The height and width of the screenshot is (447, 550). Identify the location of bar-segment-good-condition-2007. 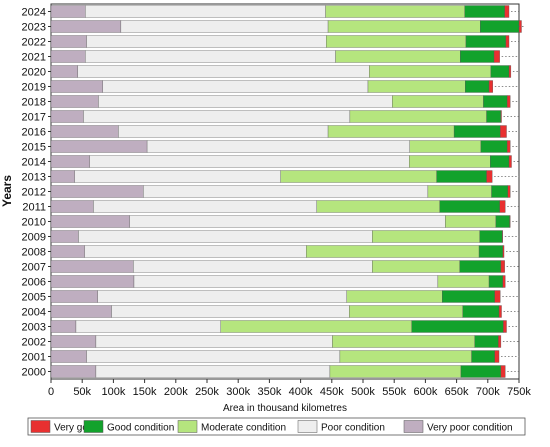
(480, 266).